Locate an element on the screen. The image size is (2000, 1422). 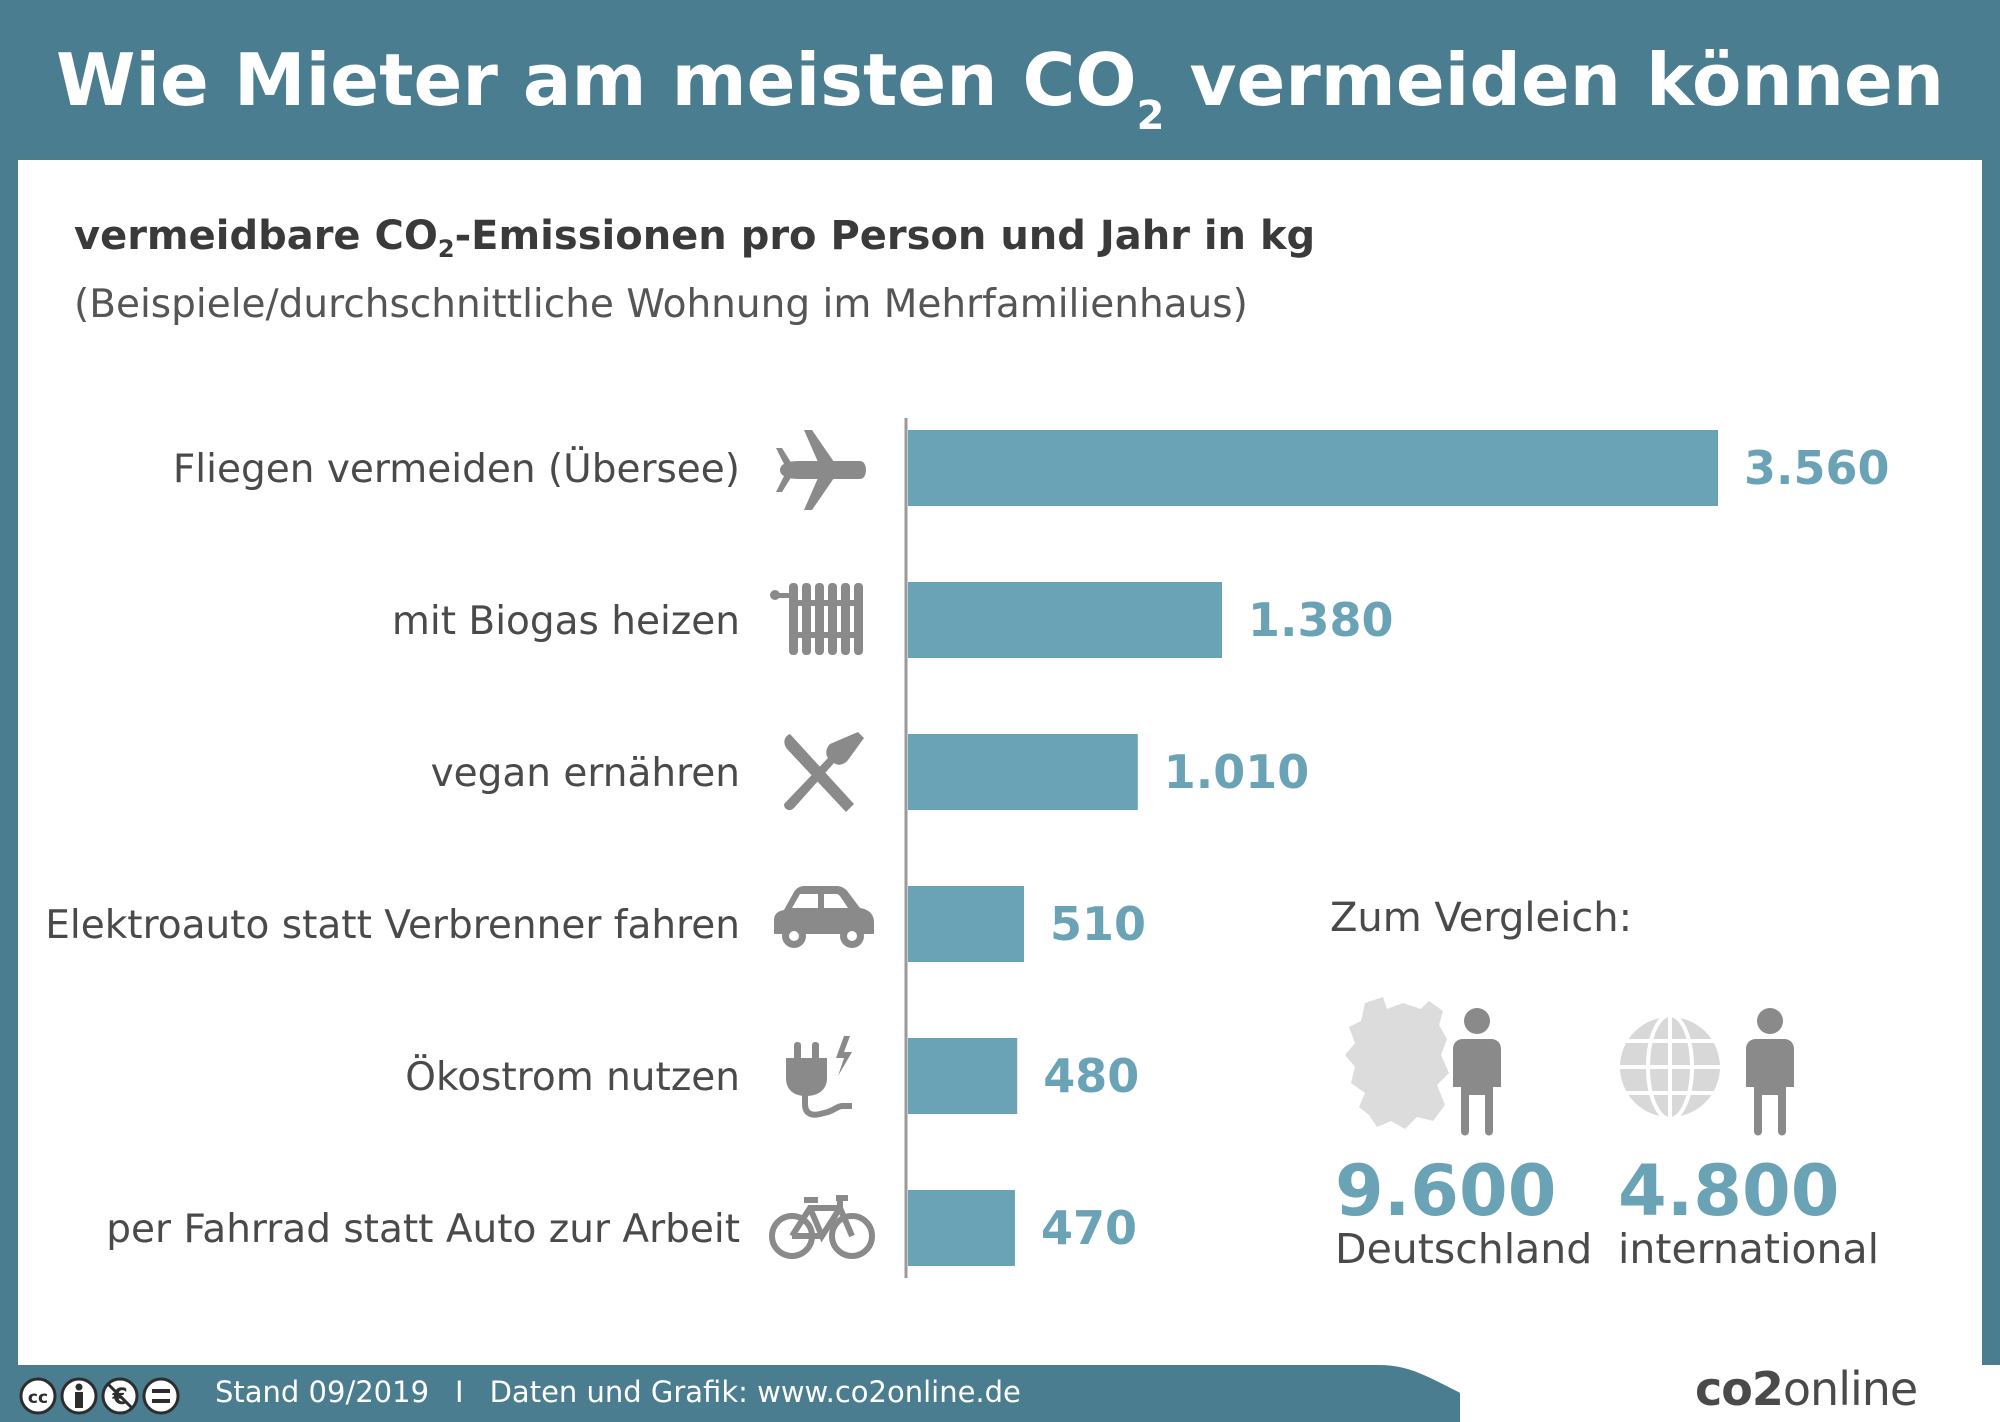
nd-icon is located at coordinates (161, 1396).